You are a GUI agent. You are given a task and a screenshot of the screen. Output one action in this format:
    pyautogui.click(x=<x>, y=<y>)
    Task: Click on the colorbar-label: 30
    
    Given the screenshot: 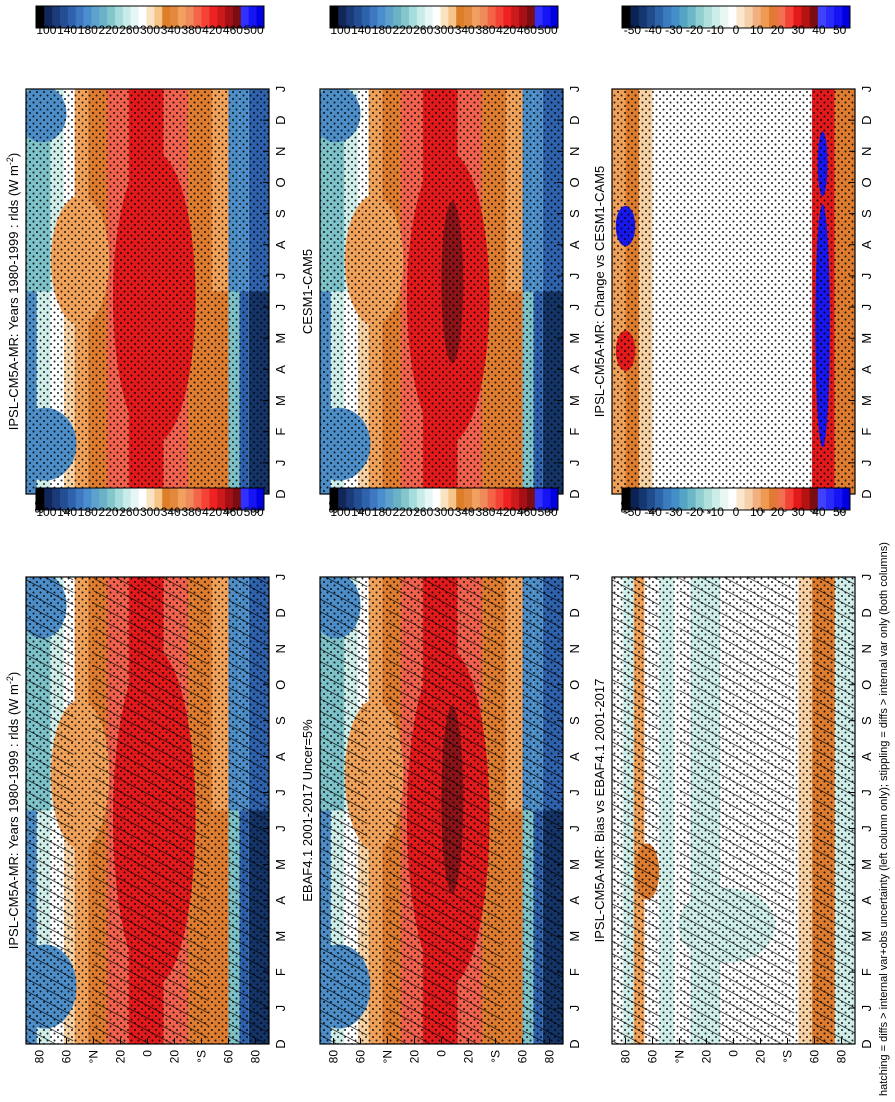 What is the action you would take?
    pyautogui.click(x=799, y=30)
    